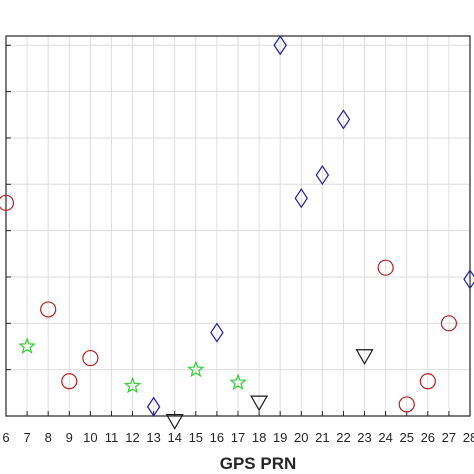  I want to click on x-tick-label: 24, so click(385, 437).